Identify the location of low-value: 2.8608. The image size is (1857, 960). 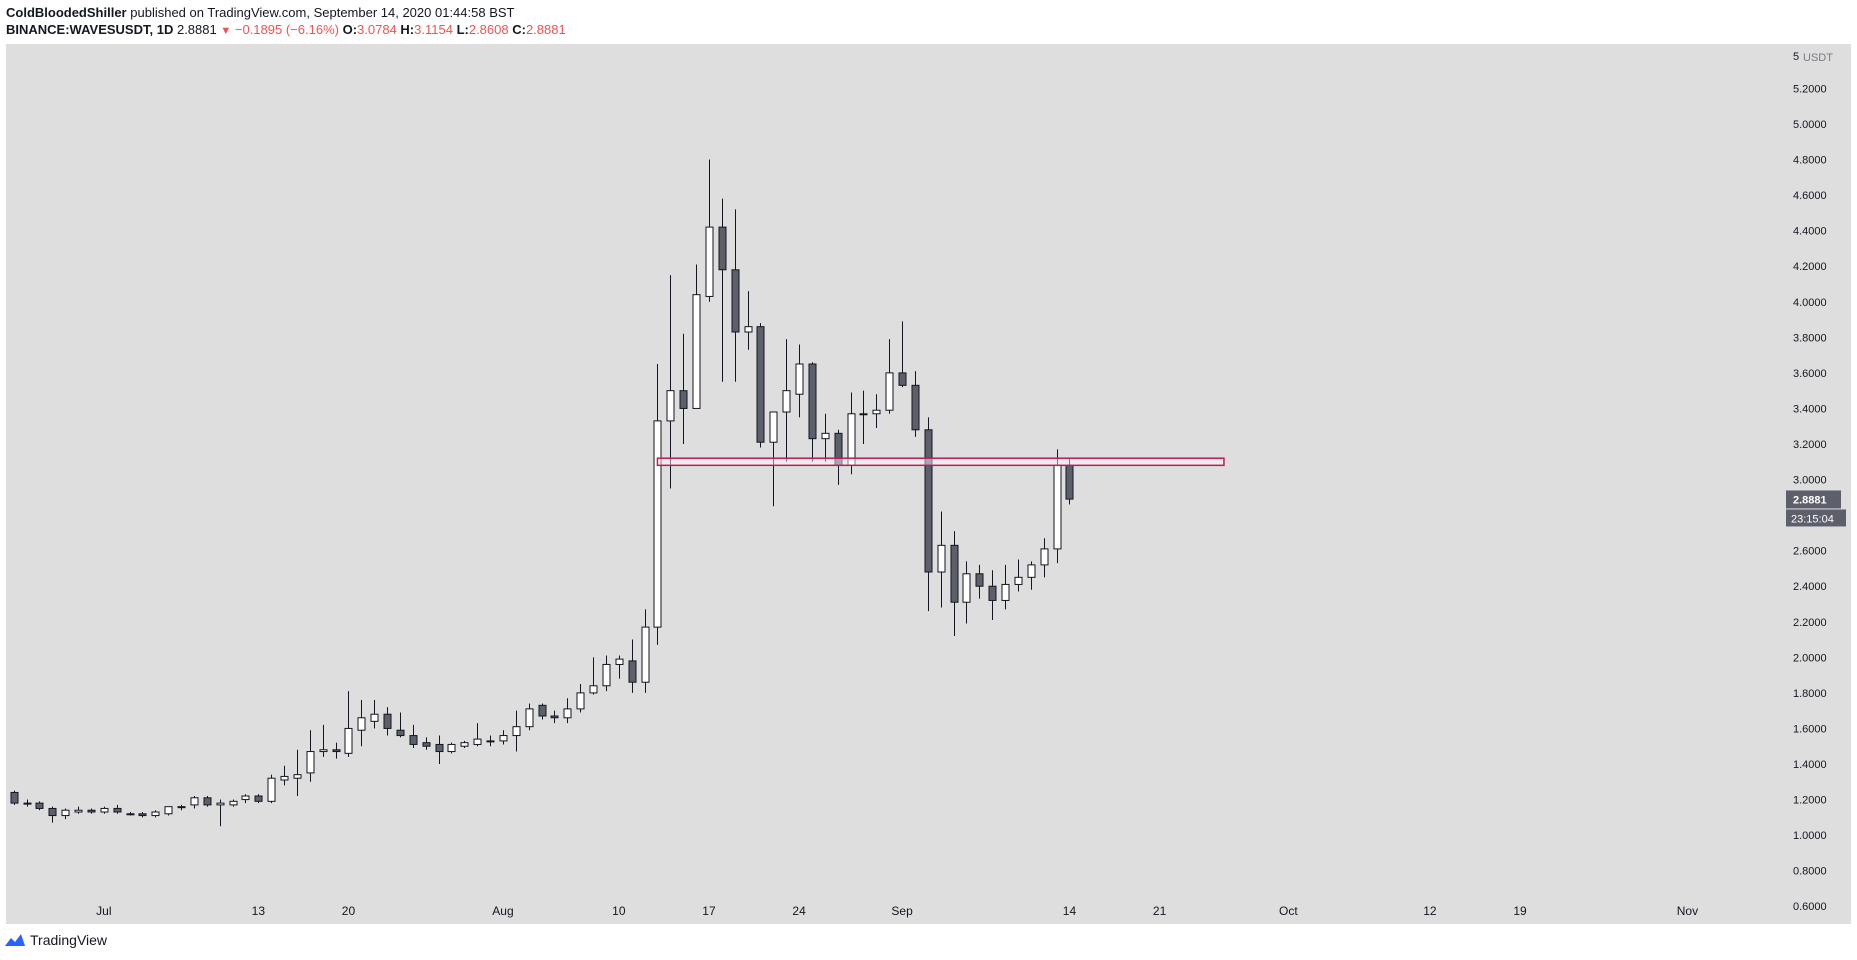
(488, 29).